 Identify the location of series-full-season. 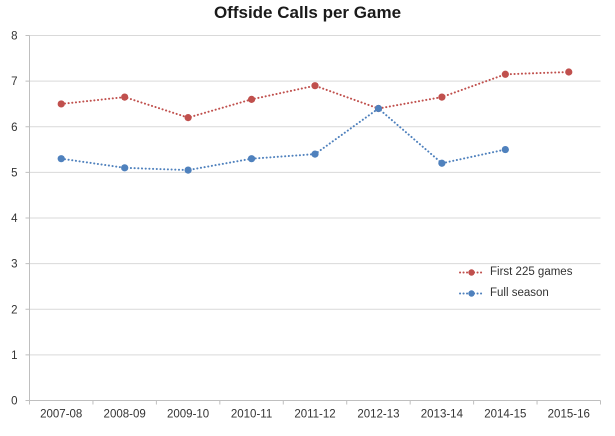
(283, 139).